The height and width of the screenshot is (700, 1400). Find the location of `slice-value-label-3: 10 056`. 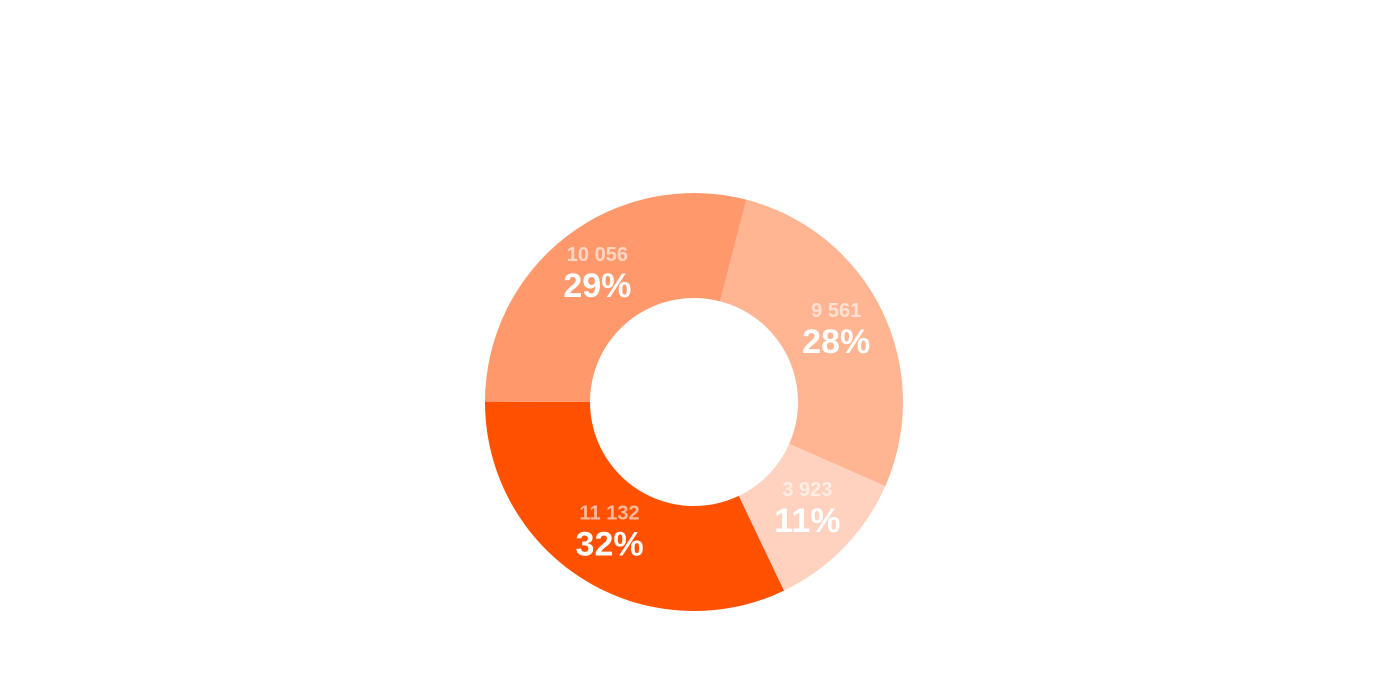

slice-value-label-3: 10 056 is located at coordinates (597, 255).